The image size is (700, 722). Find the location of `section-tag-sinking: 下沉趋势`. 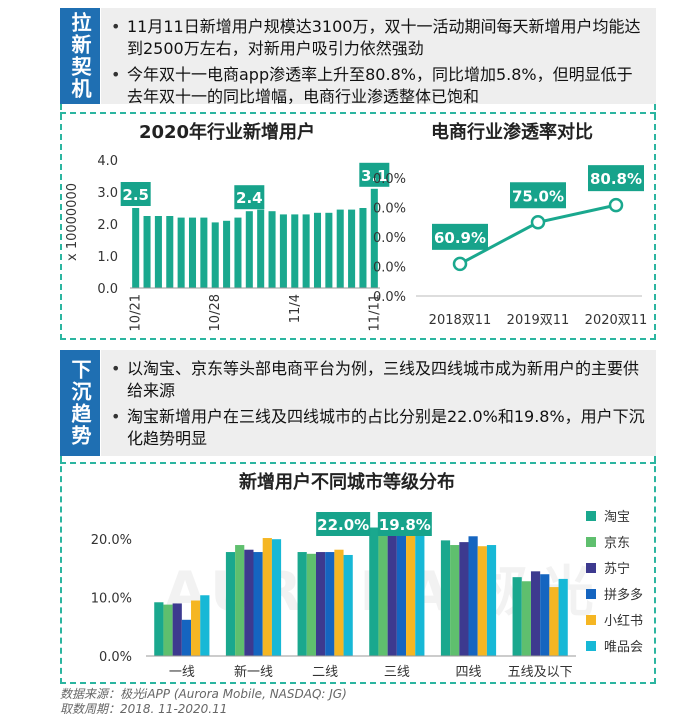

section-tag-sinking: 下沉趋势 is located at coordinates (80, 403).